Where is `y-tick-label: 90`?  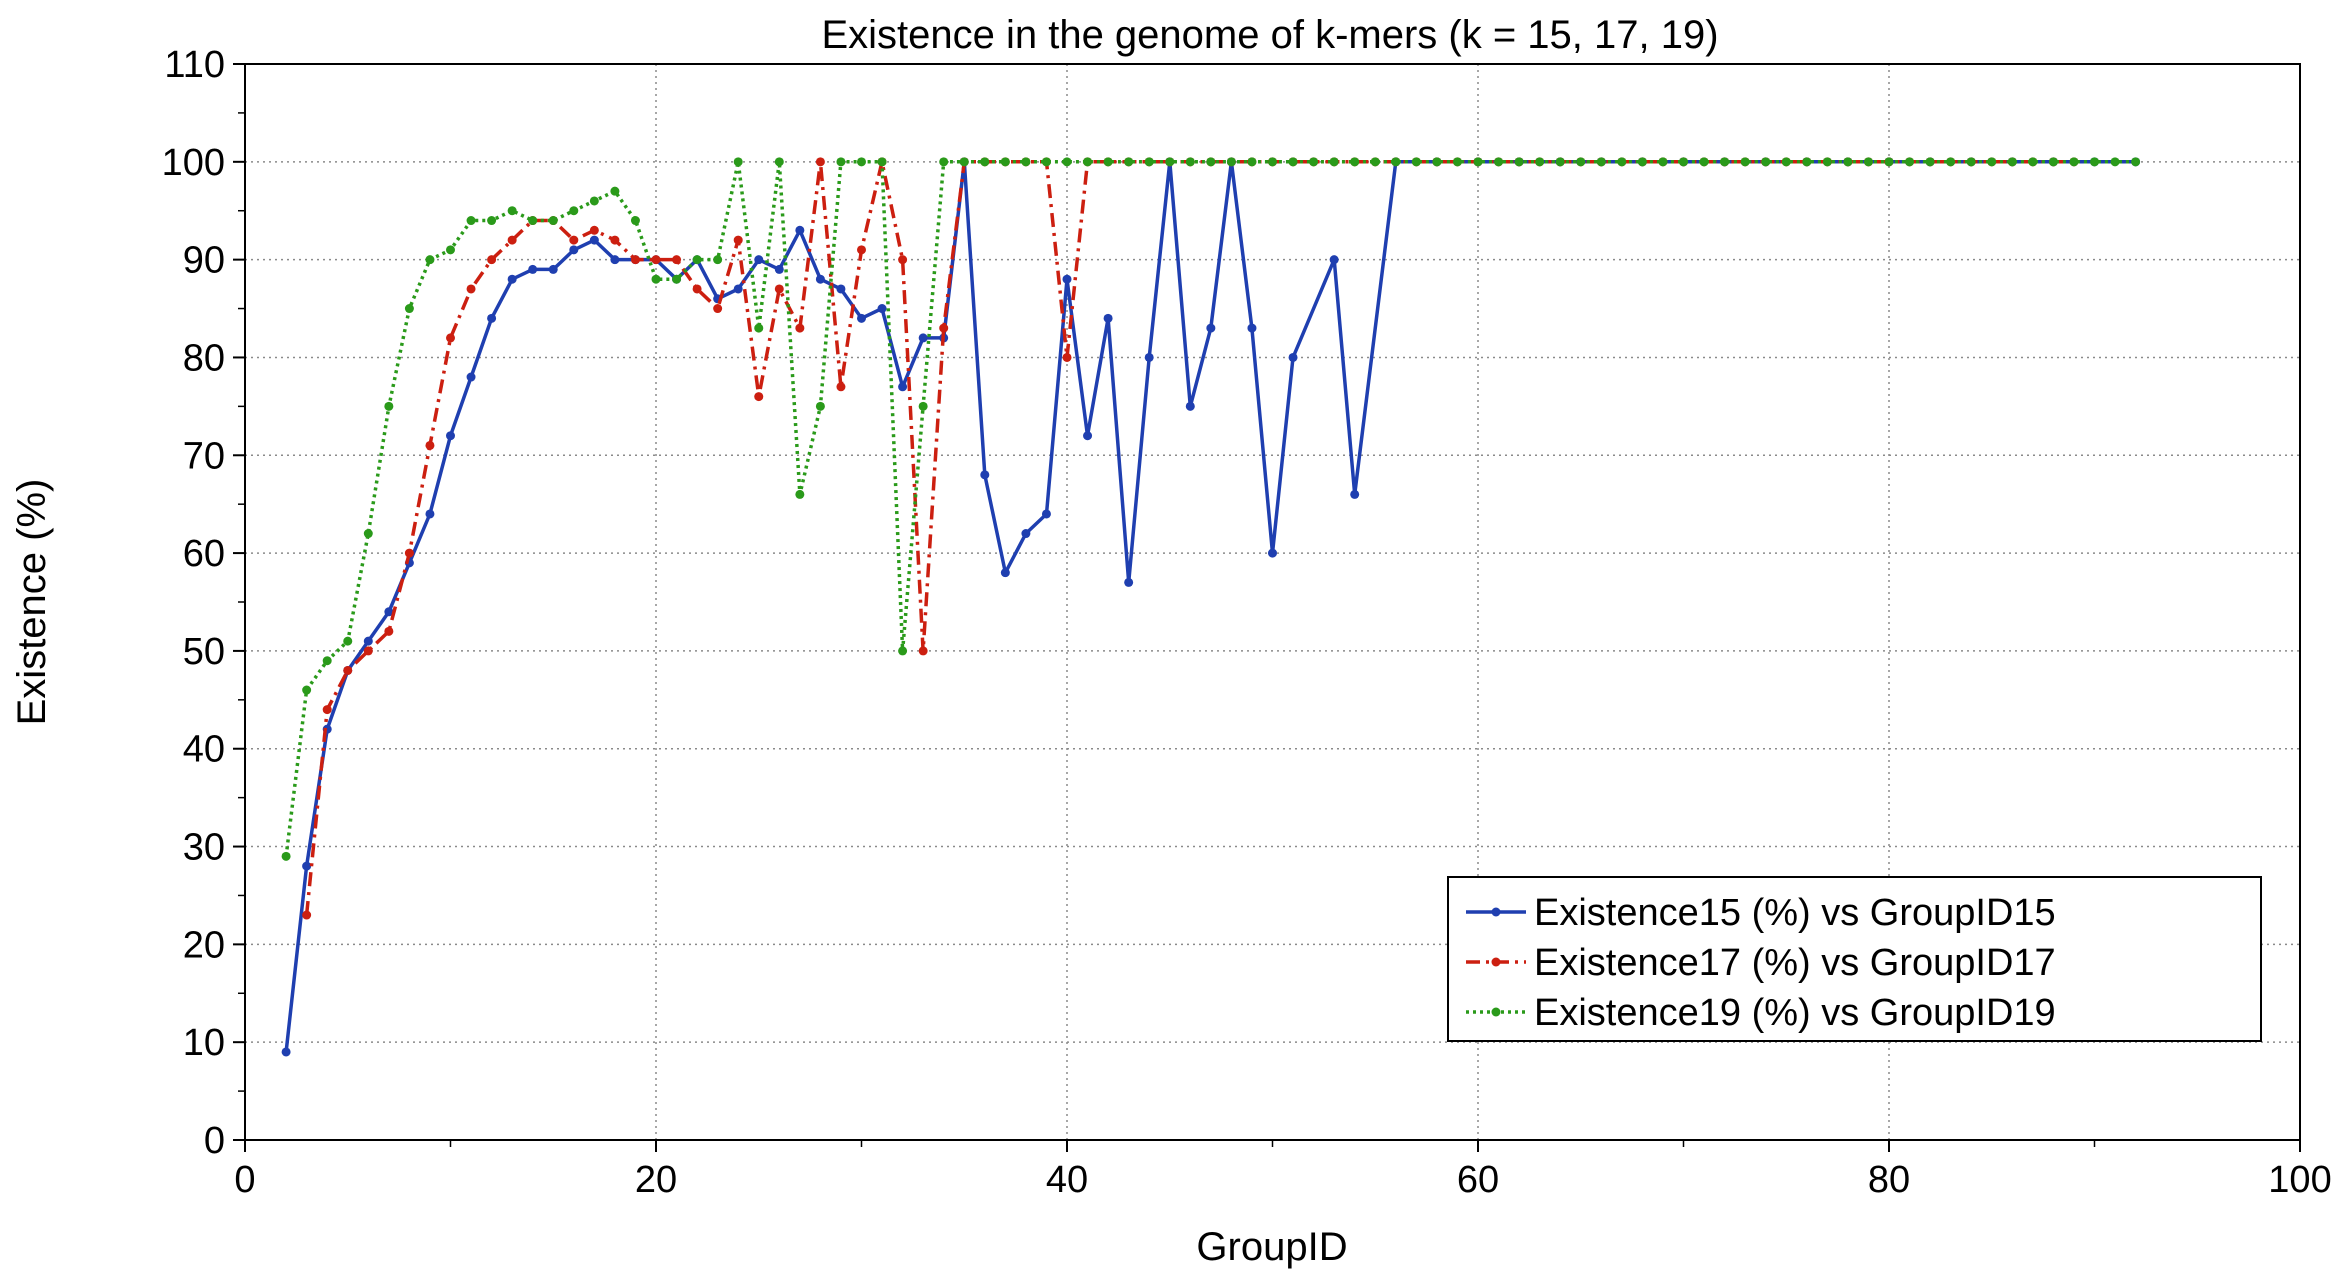 y-tick-label: 90 is located at coordinates (204, 261).